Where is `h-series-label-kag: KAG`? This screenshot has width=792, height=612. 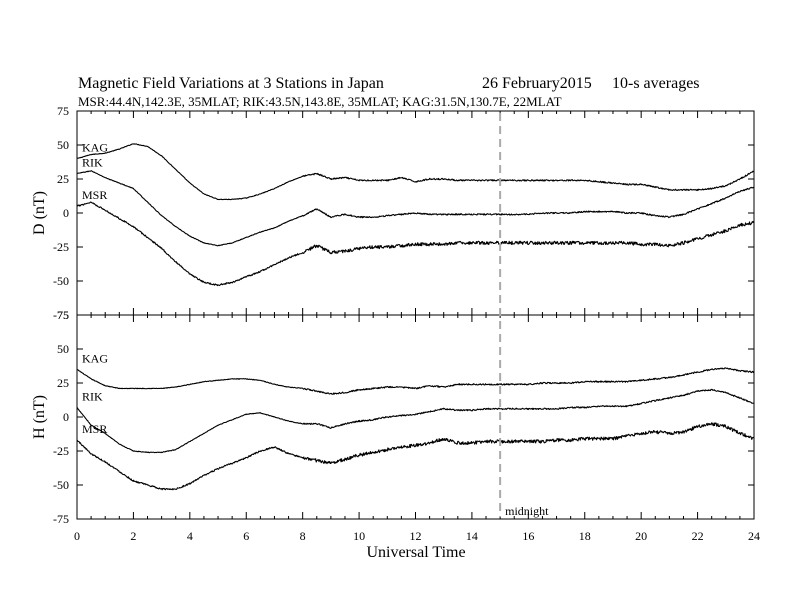 h-series-label-kag: KAG is located at coordinates (95, 358).